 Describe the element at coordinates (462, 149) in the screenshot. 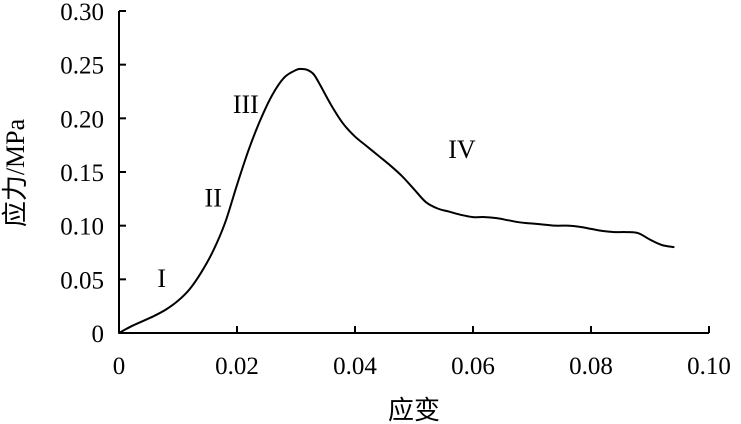

I see `stage-label: IV` at that location.